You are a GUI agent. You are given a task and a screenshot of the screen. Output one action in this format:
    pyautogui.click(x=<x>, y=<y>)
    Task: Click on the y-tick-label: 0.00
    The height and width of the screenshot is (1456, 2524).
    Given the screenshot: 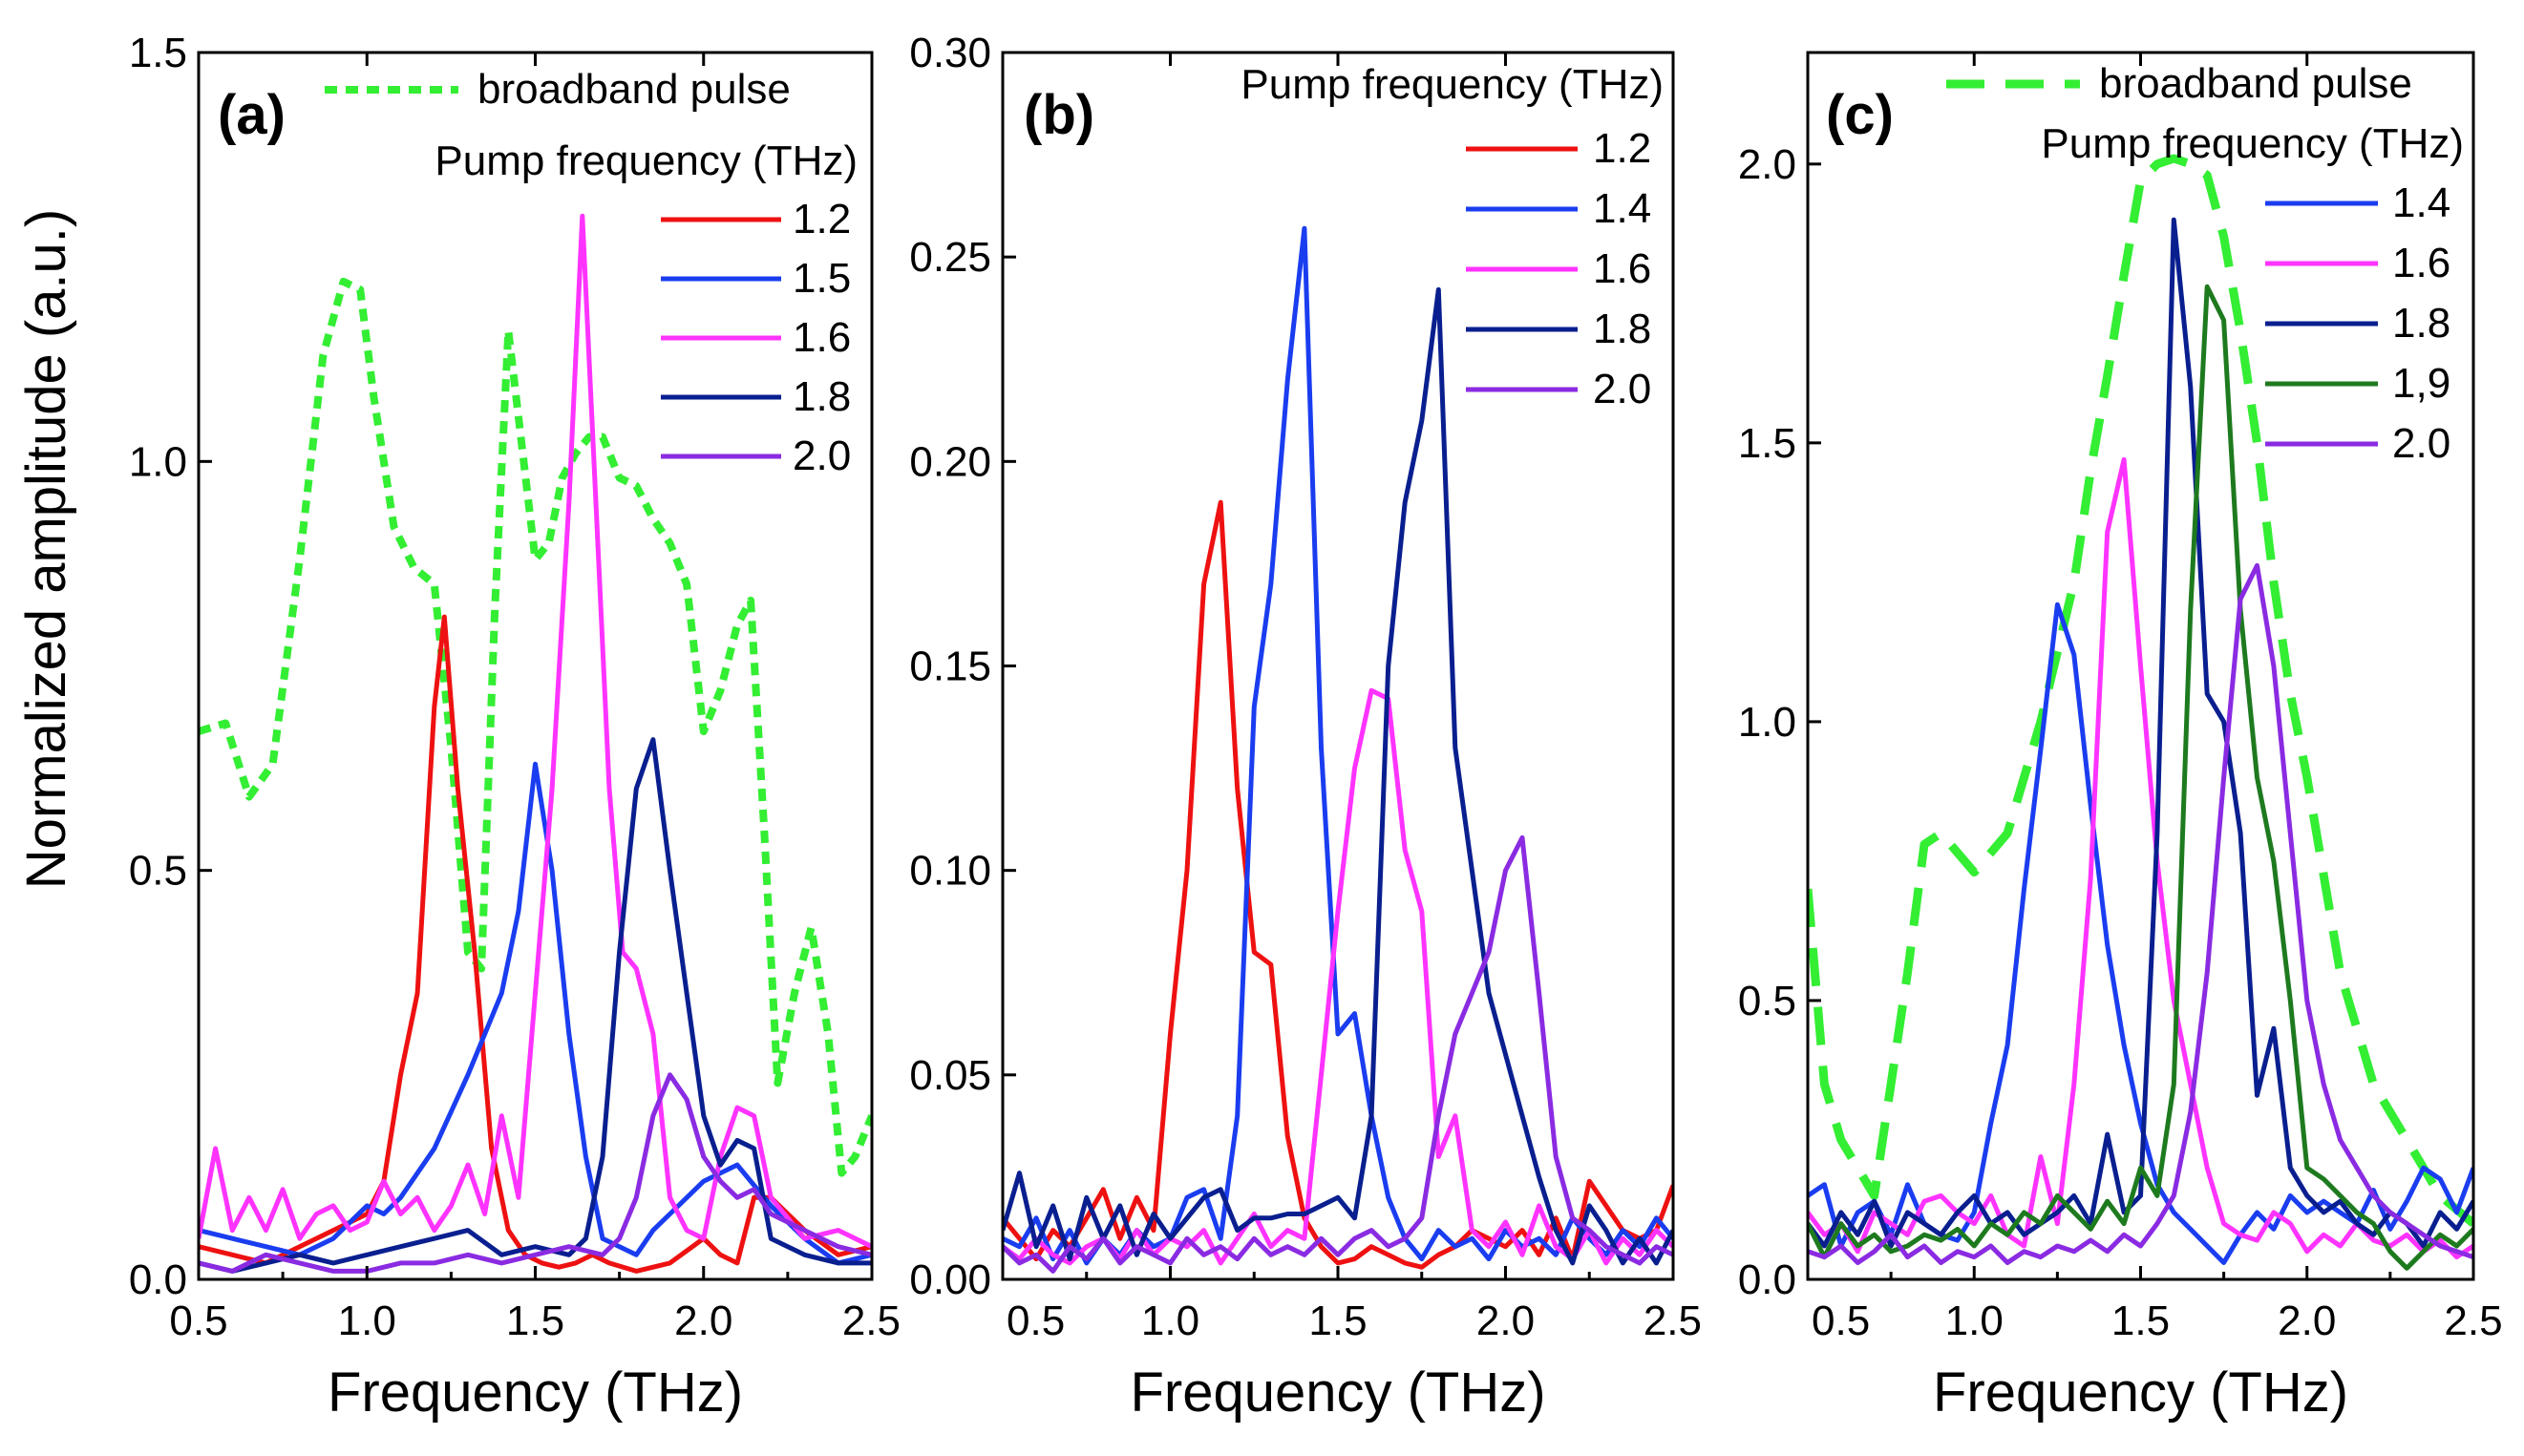 What is the action you would take?
    pyautogui.click(x=950, y=1279)
    